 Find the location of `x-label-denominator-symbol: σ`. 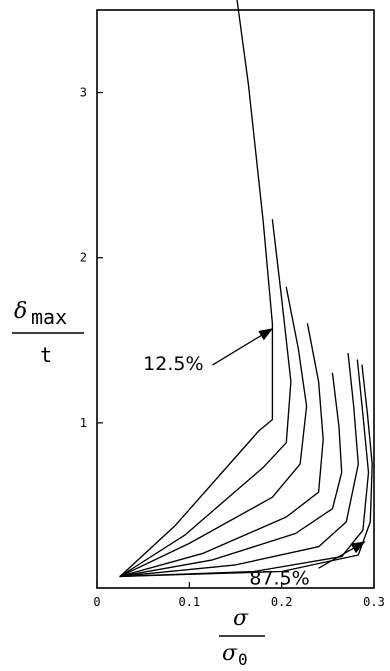

x-label-denominator-symbol: σ is located at coordinates (230, 653).